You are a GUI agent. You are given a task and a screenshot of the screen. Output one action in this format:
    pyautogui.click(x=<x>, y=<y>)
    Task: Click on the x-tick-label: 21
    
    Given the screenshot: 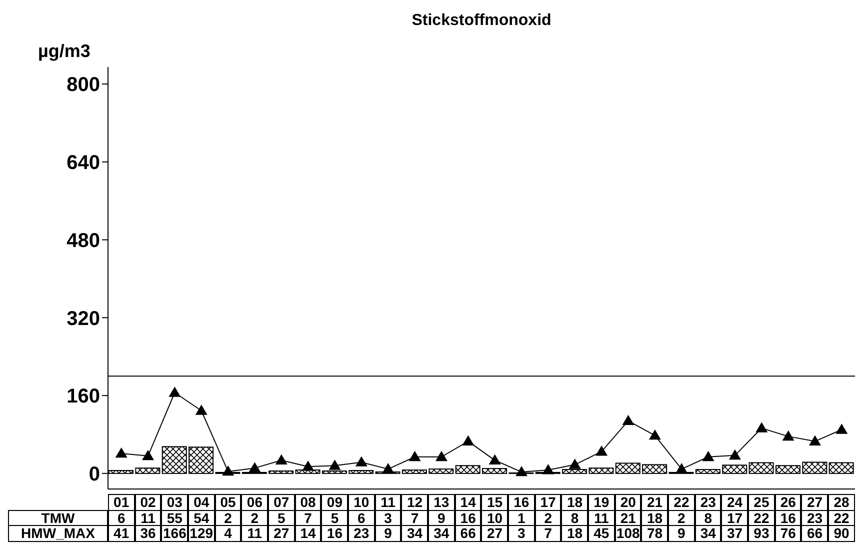 What is the action you would take?
    pyautogui.click(x=654, y=502)
    